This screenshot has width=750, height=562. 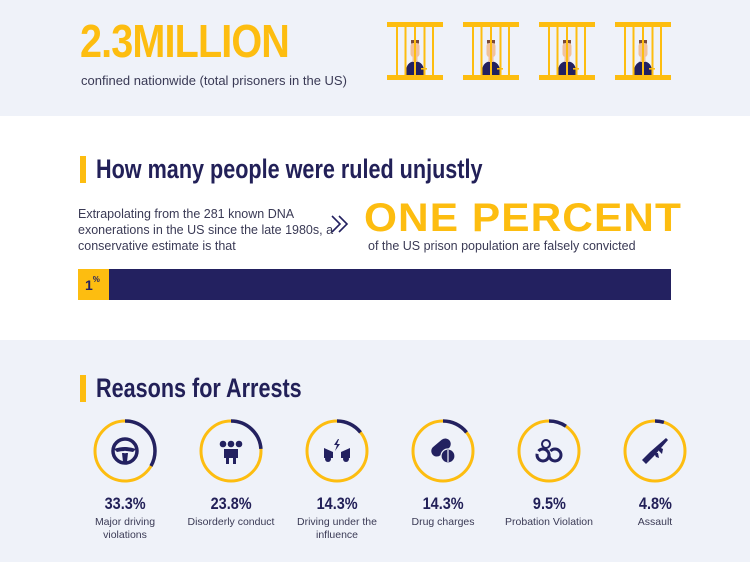 I want to click on prisoner-icons-row, so click(x=529, y=52).